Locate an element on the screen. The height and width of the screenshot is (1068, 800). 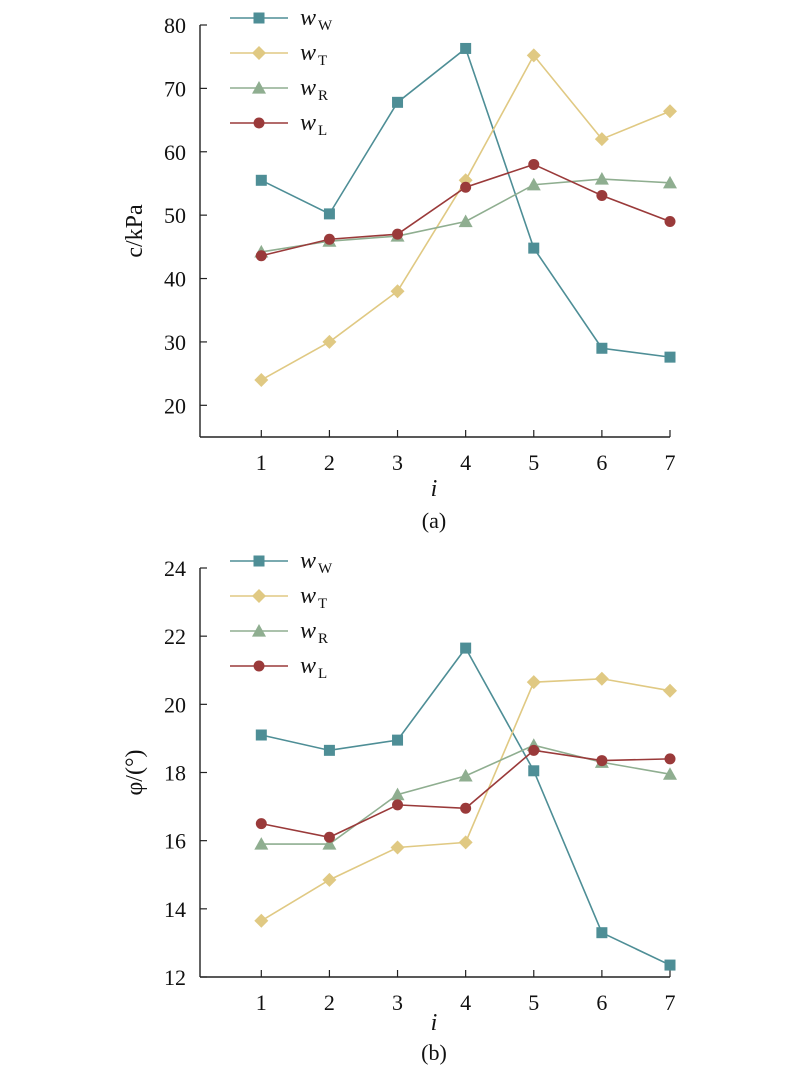
legend-label-subscript: T is located at coordinates (322, 61).